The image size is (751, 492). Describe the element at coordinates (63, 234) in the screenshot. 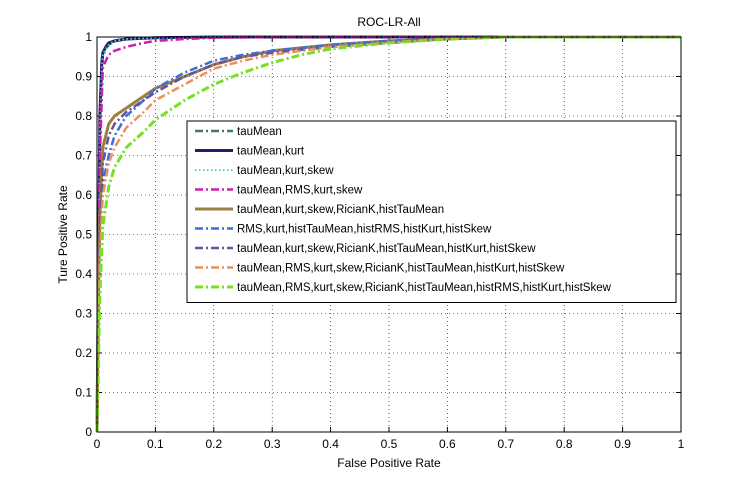

I see `y-axis-title: Ture Positive Rate` at that location.